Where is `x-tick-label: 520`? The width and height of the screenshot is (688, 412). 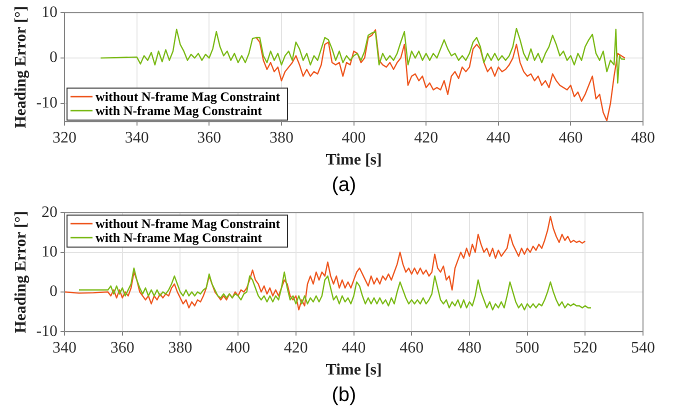 x-tick-label: 520 is located at coordinates (585, 347).